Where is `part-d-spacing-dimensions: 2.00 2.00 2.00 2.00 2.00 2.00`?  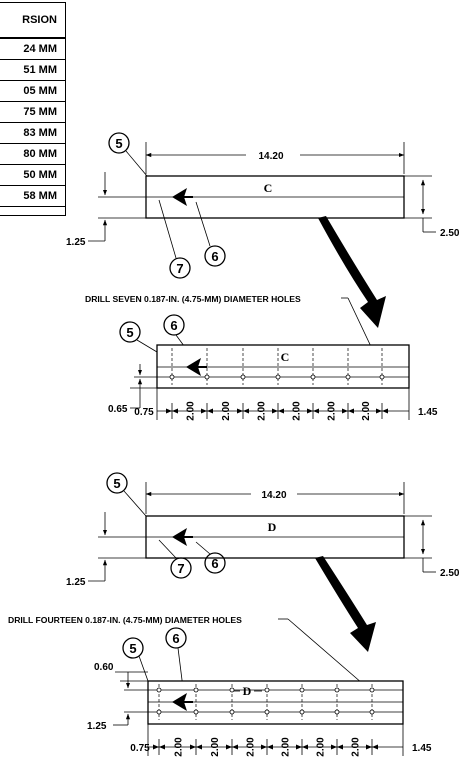 part-d-spacing-dimensions: 2.00 2.00 2.00 2.00 2.00 2.00 is located at coordinates (265, 747).